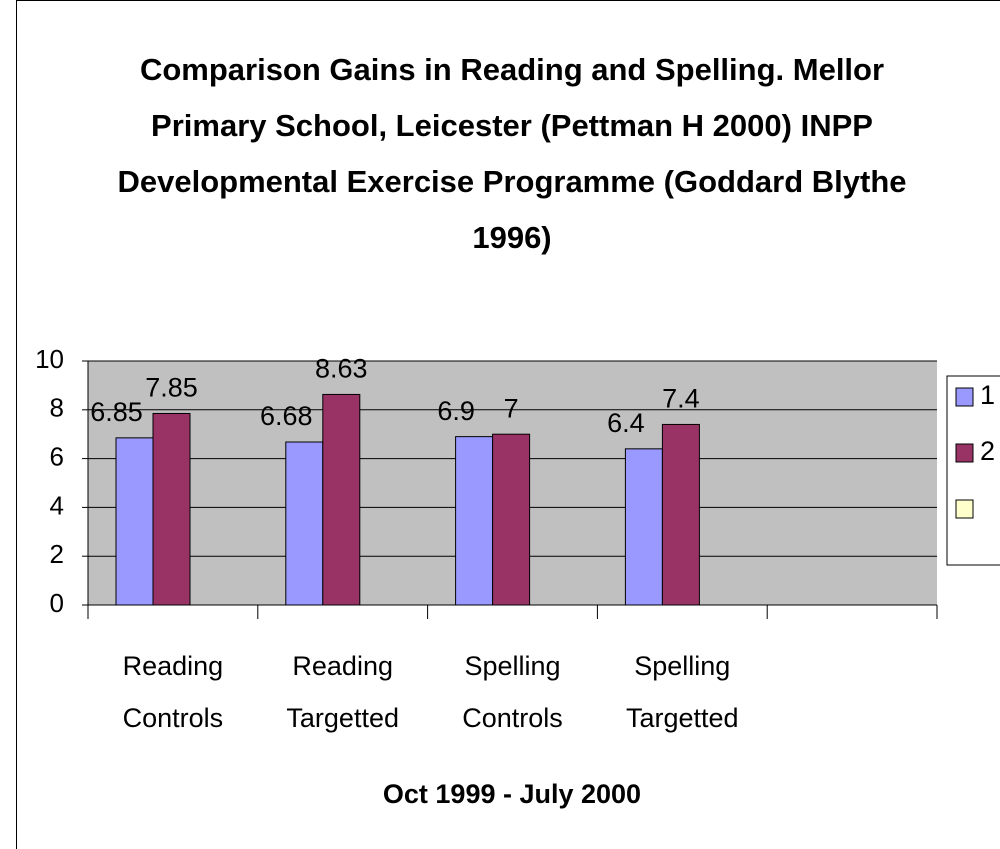 This screenshot has width=1000, height=849. Describe the element at coordinates (57, 456) in the screenshot. I see `y-tick-label: 6` at that location.